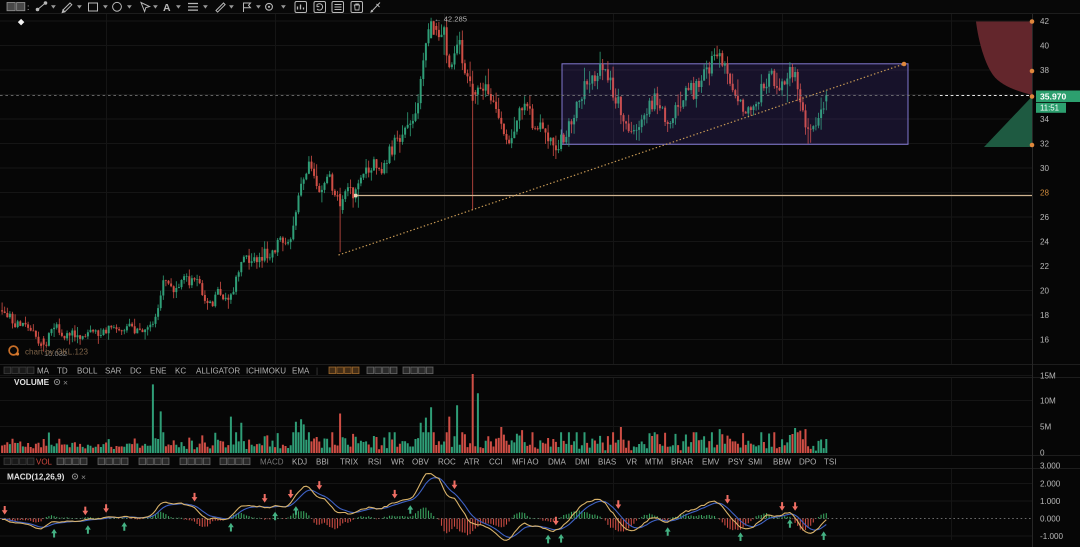 The width and height of the screenshot is (1080, 547). I want to click on svg-text: 1.000, so click(1050, 501).